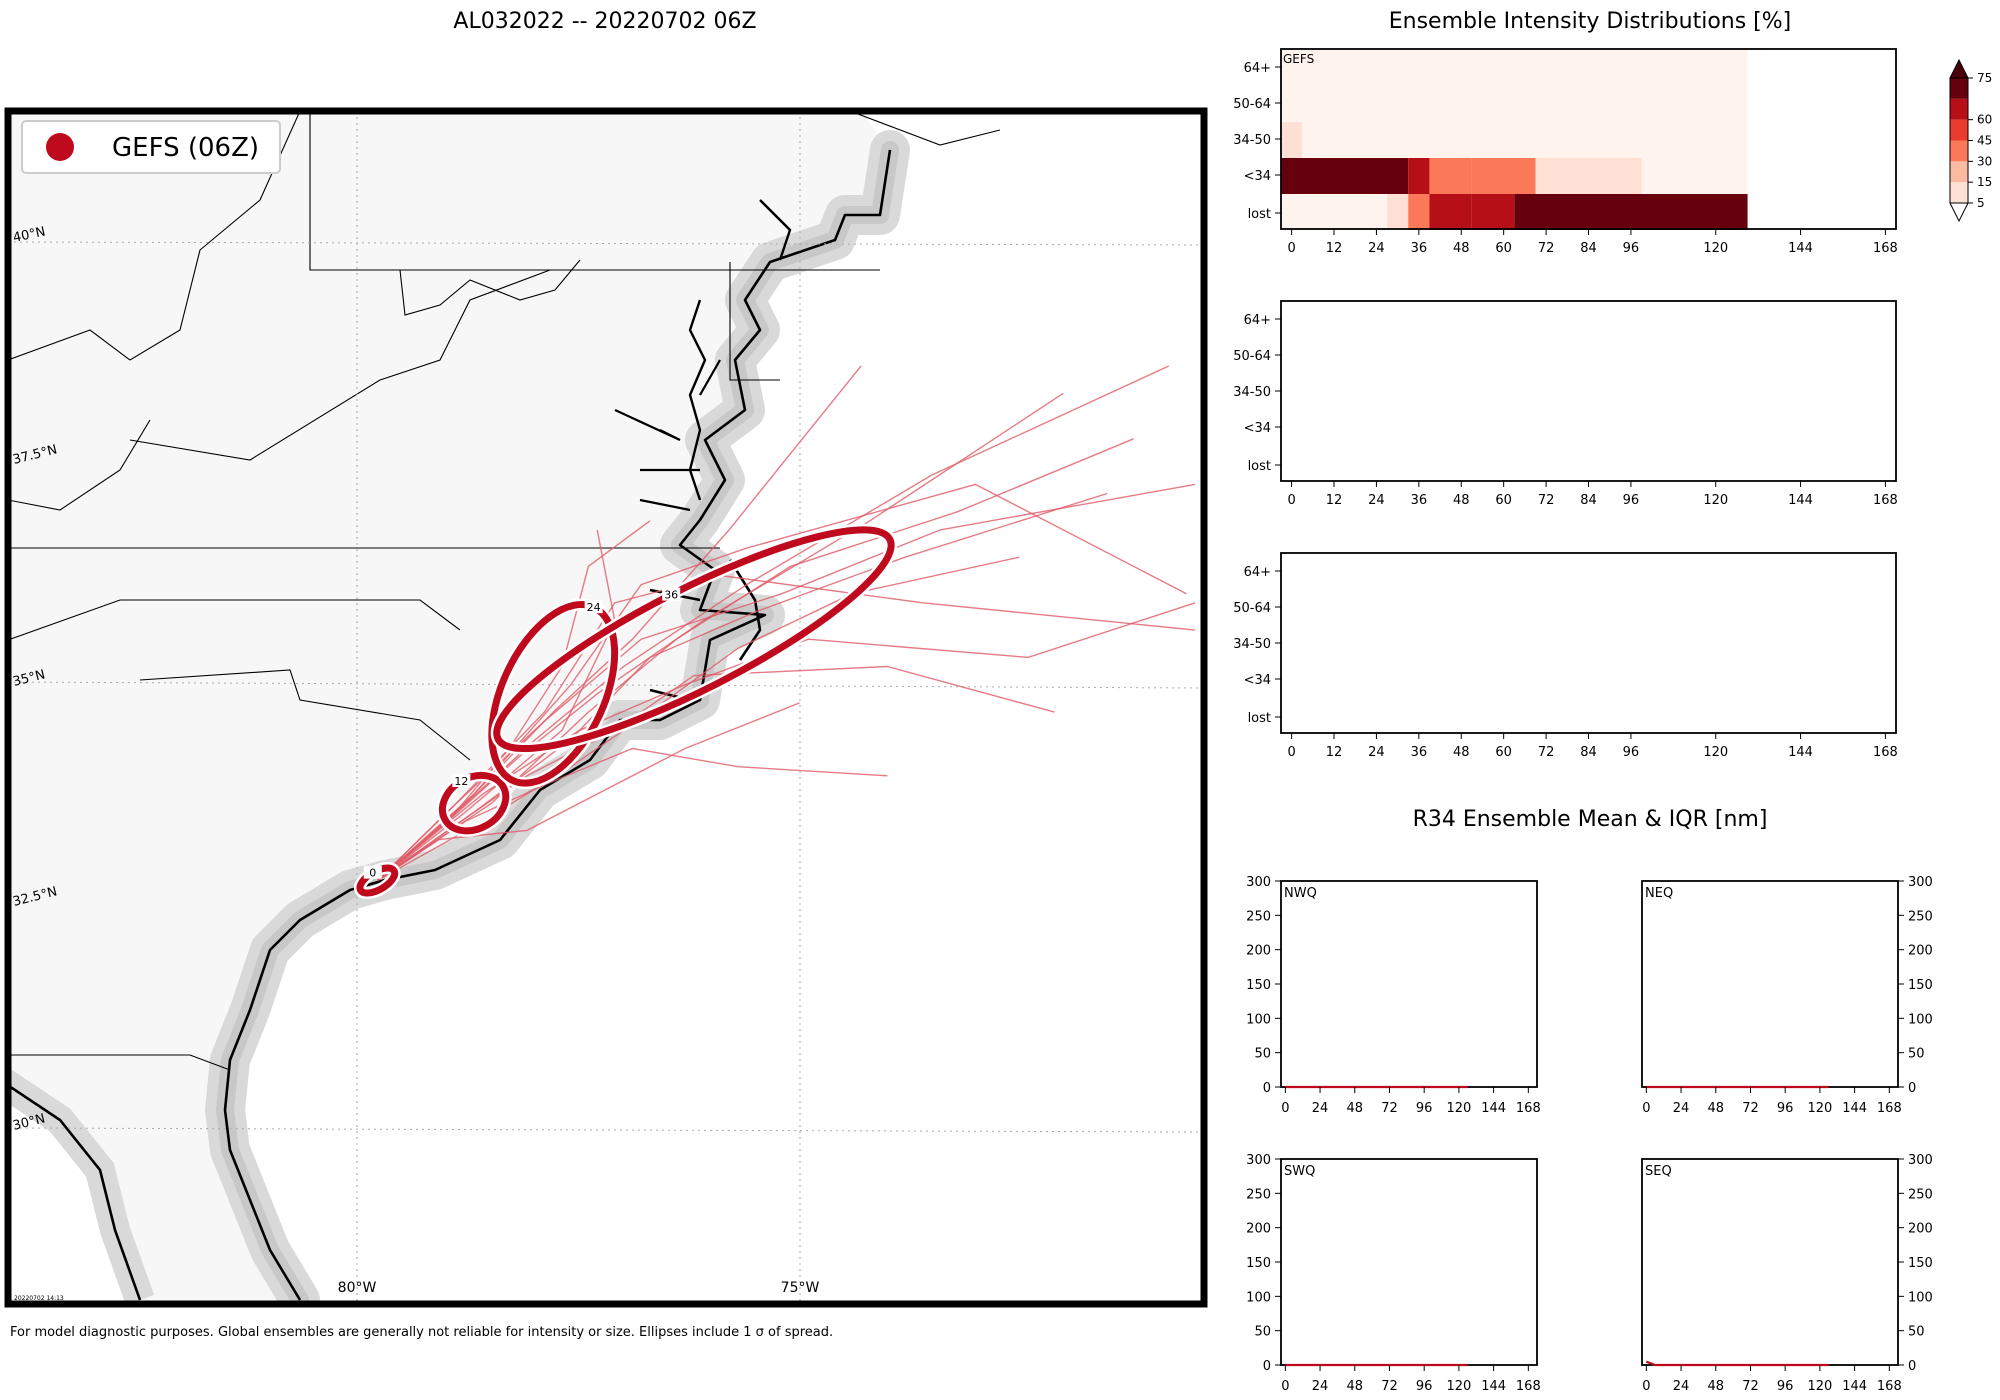 This screenshot has height=1400, width=2000. What do you see at coordinates (1981, 203) in the screenshot?
I see `colorbar-tick-label: 5` at bounding box center [1981, 203].